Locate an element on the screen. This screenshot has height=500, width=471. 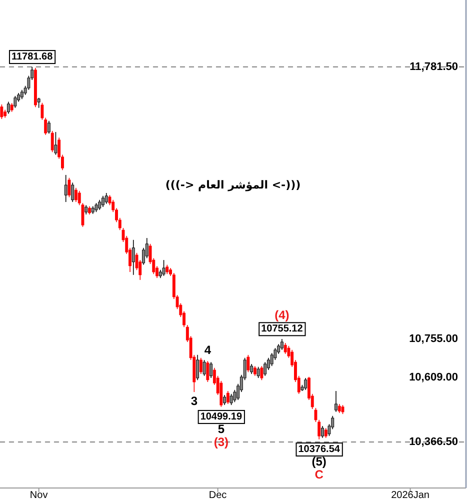
annotation: C is located at coordinates (319, 475).